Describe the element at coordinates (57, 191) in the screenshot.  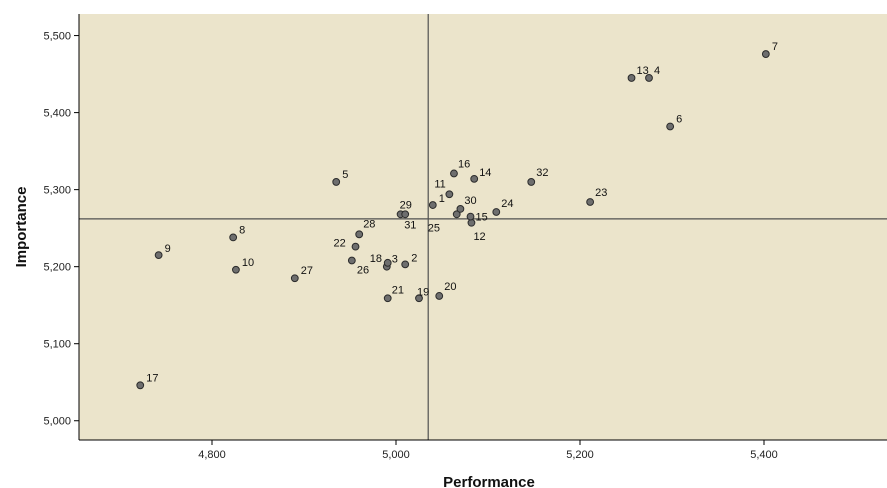
I see `y-tick-label: 5,300` at that location.